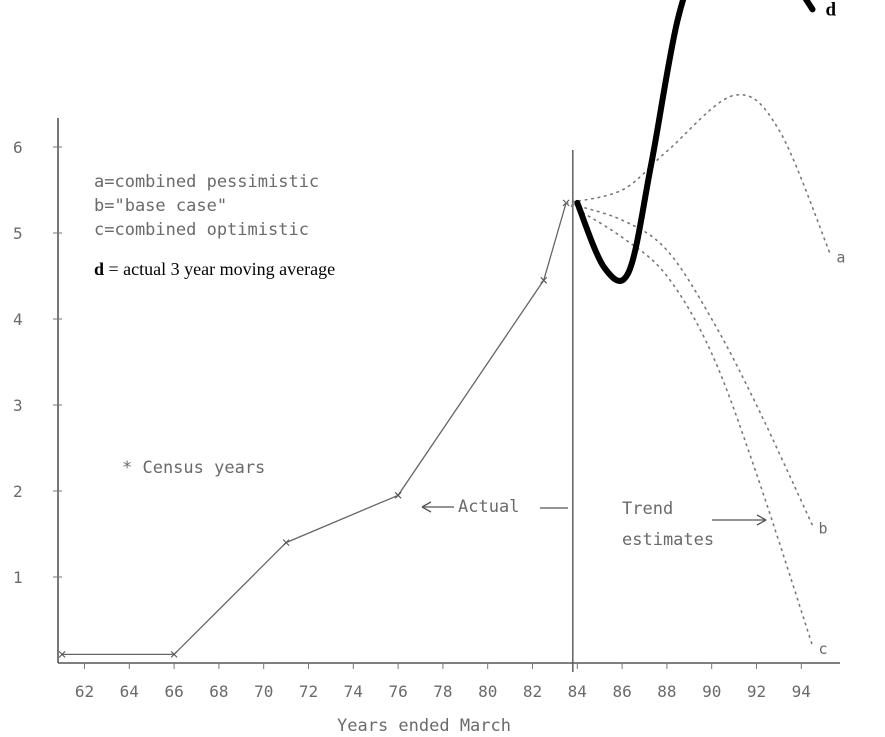  I want to click on x-tick-label: 76, so click(397, 691).